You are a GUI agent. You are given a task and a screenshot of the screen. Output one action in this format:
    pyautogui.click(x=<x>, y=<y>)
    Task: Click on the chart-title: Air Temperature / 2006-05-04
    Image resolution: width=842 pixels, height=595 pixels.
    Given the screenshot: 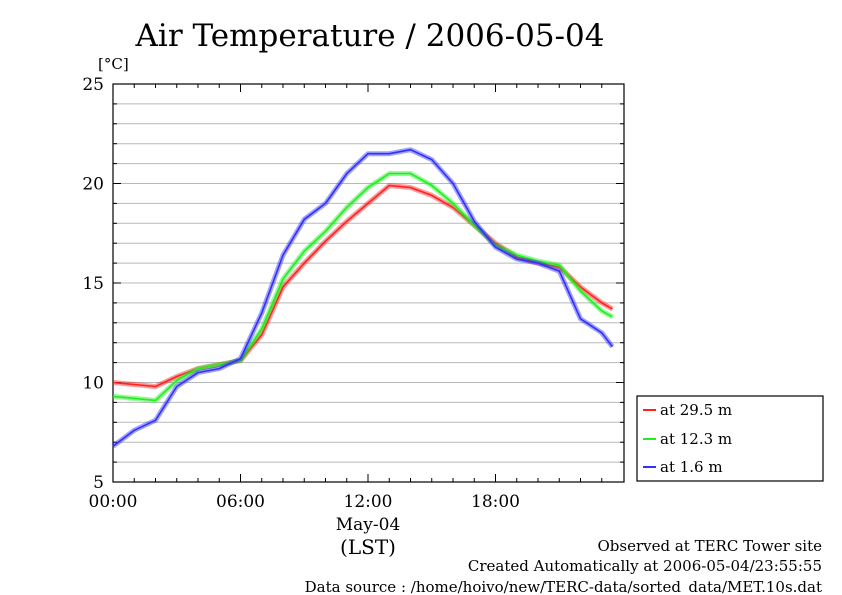 What is the action you would take?
    pyautogui.click(x=370, y=36)
    